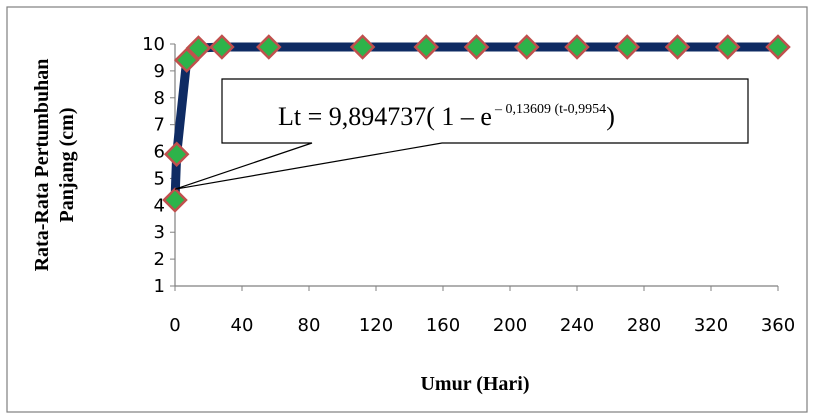 This screenshot has height=419, width=814. What do you see at coordinates (376, 325) in the screenshot?
I see `x-tick-label: 120` at bounding box center [376, 325].